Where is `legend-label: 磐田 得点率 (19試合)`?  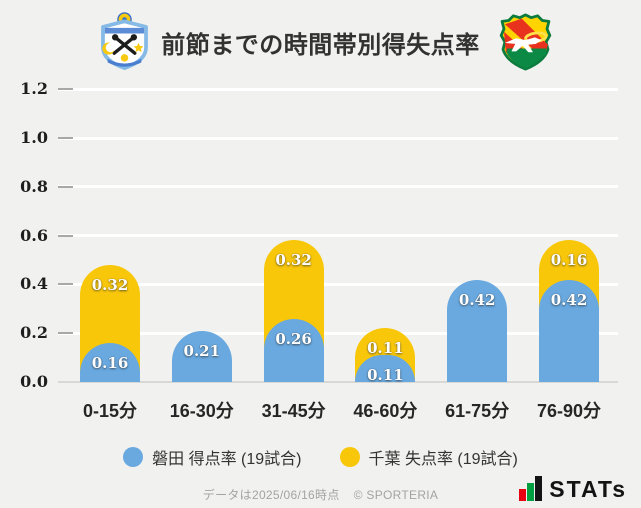 legend-label: 磐田 得点率 (19試合) is located at coordinates (227, 459).